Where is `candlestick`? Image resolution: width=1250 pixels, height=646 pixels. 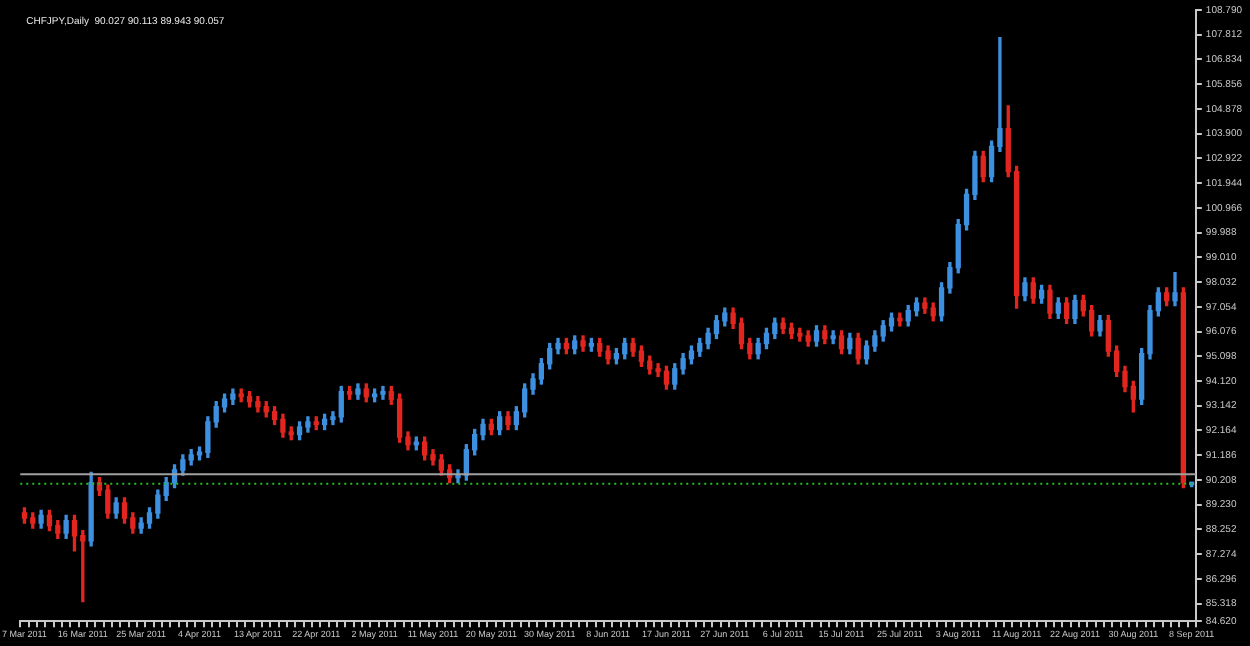 candlestick is located at coordinates (900, 319).